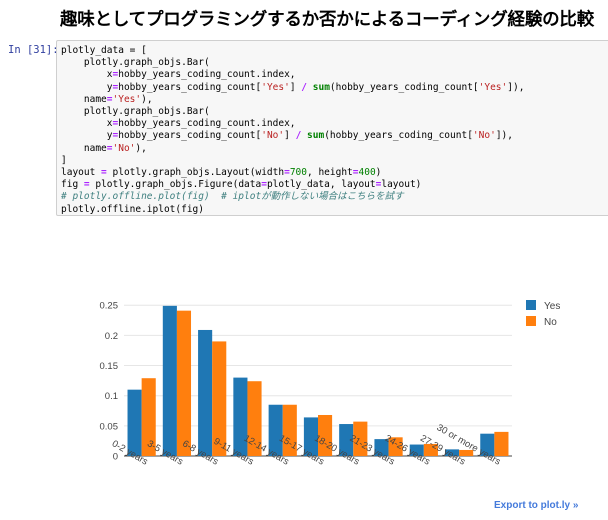  I want to click on legend-swatch-no, so click(531, 321).